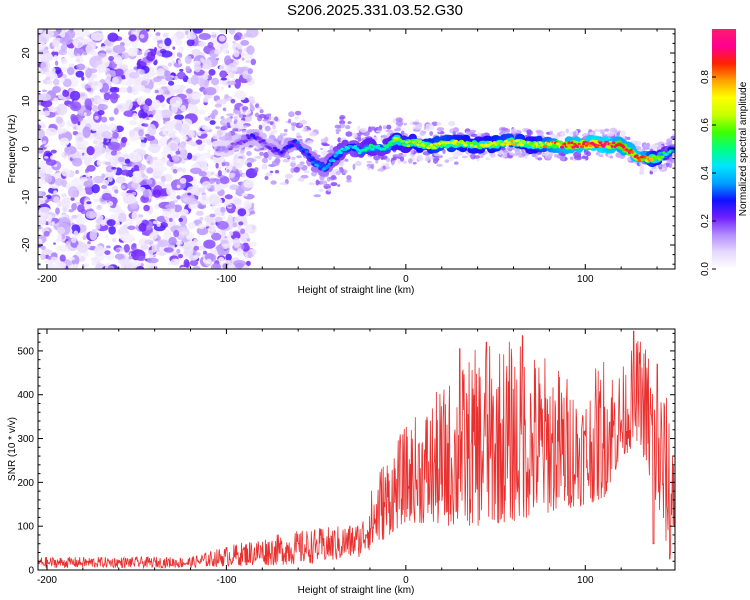 The image size is (750, 600). Describe the element at coordinates (26, 149) in the screenshot. I see `y-tick-label: 0` at that location.